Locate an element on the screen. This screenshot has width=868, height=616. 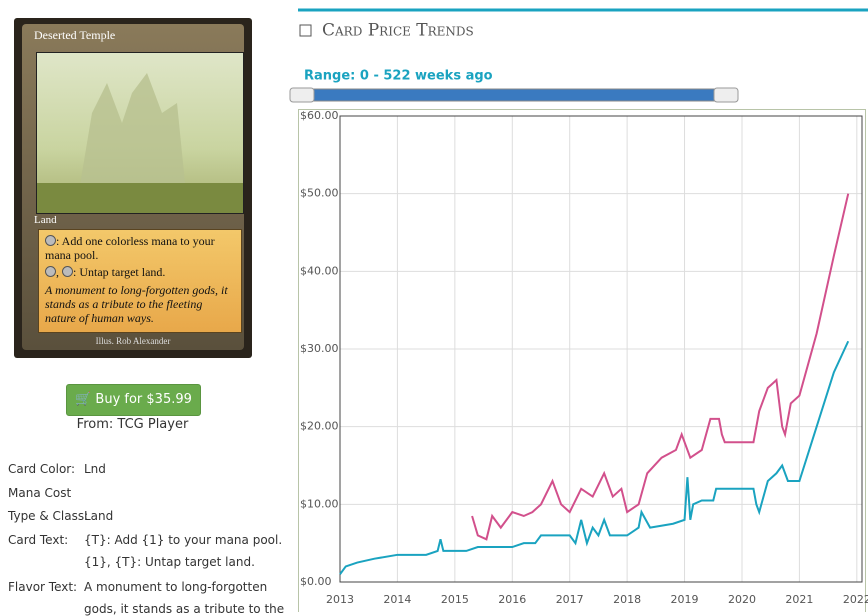
buy-source: From: TCG Player is located at coordinates (132, 424).